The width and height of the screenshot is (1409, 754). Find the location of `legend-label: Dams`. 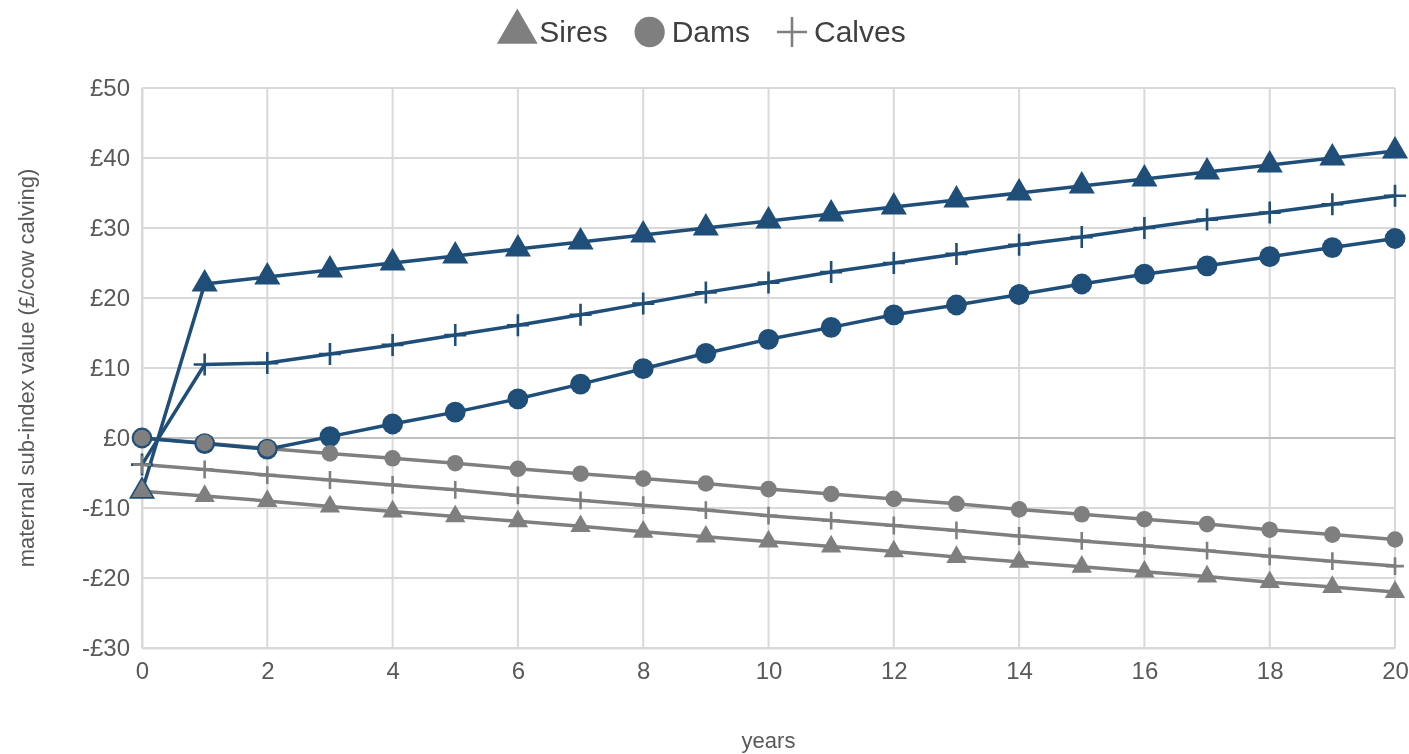

legend-label: Dams is located at coordinates (710, 31).